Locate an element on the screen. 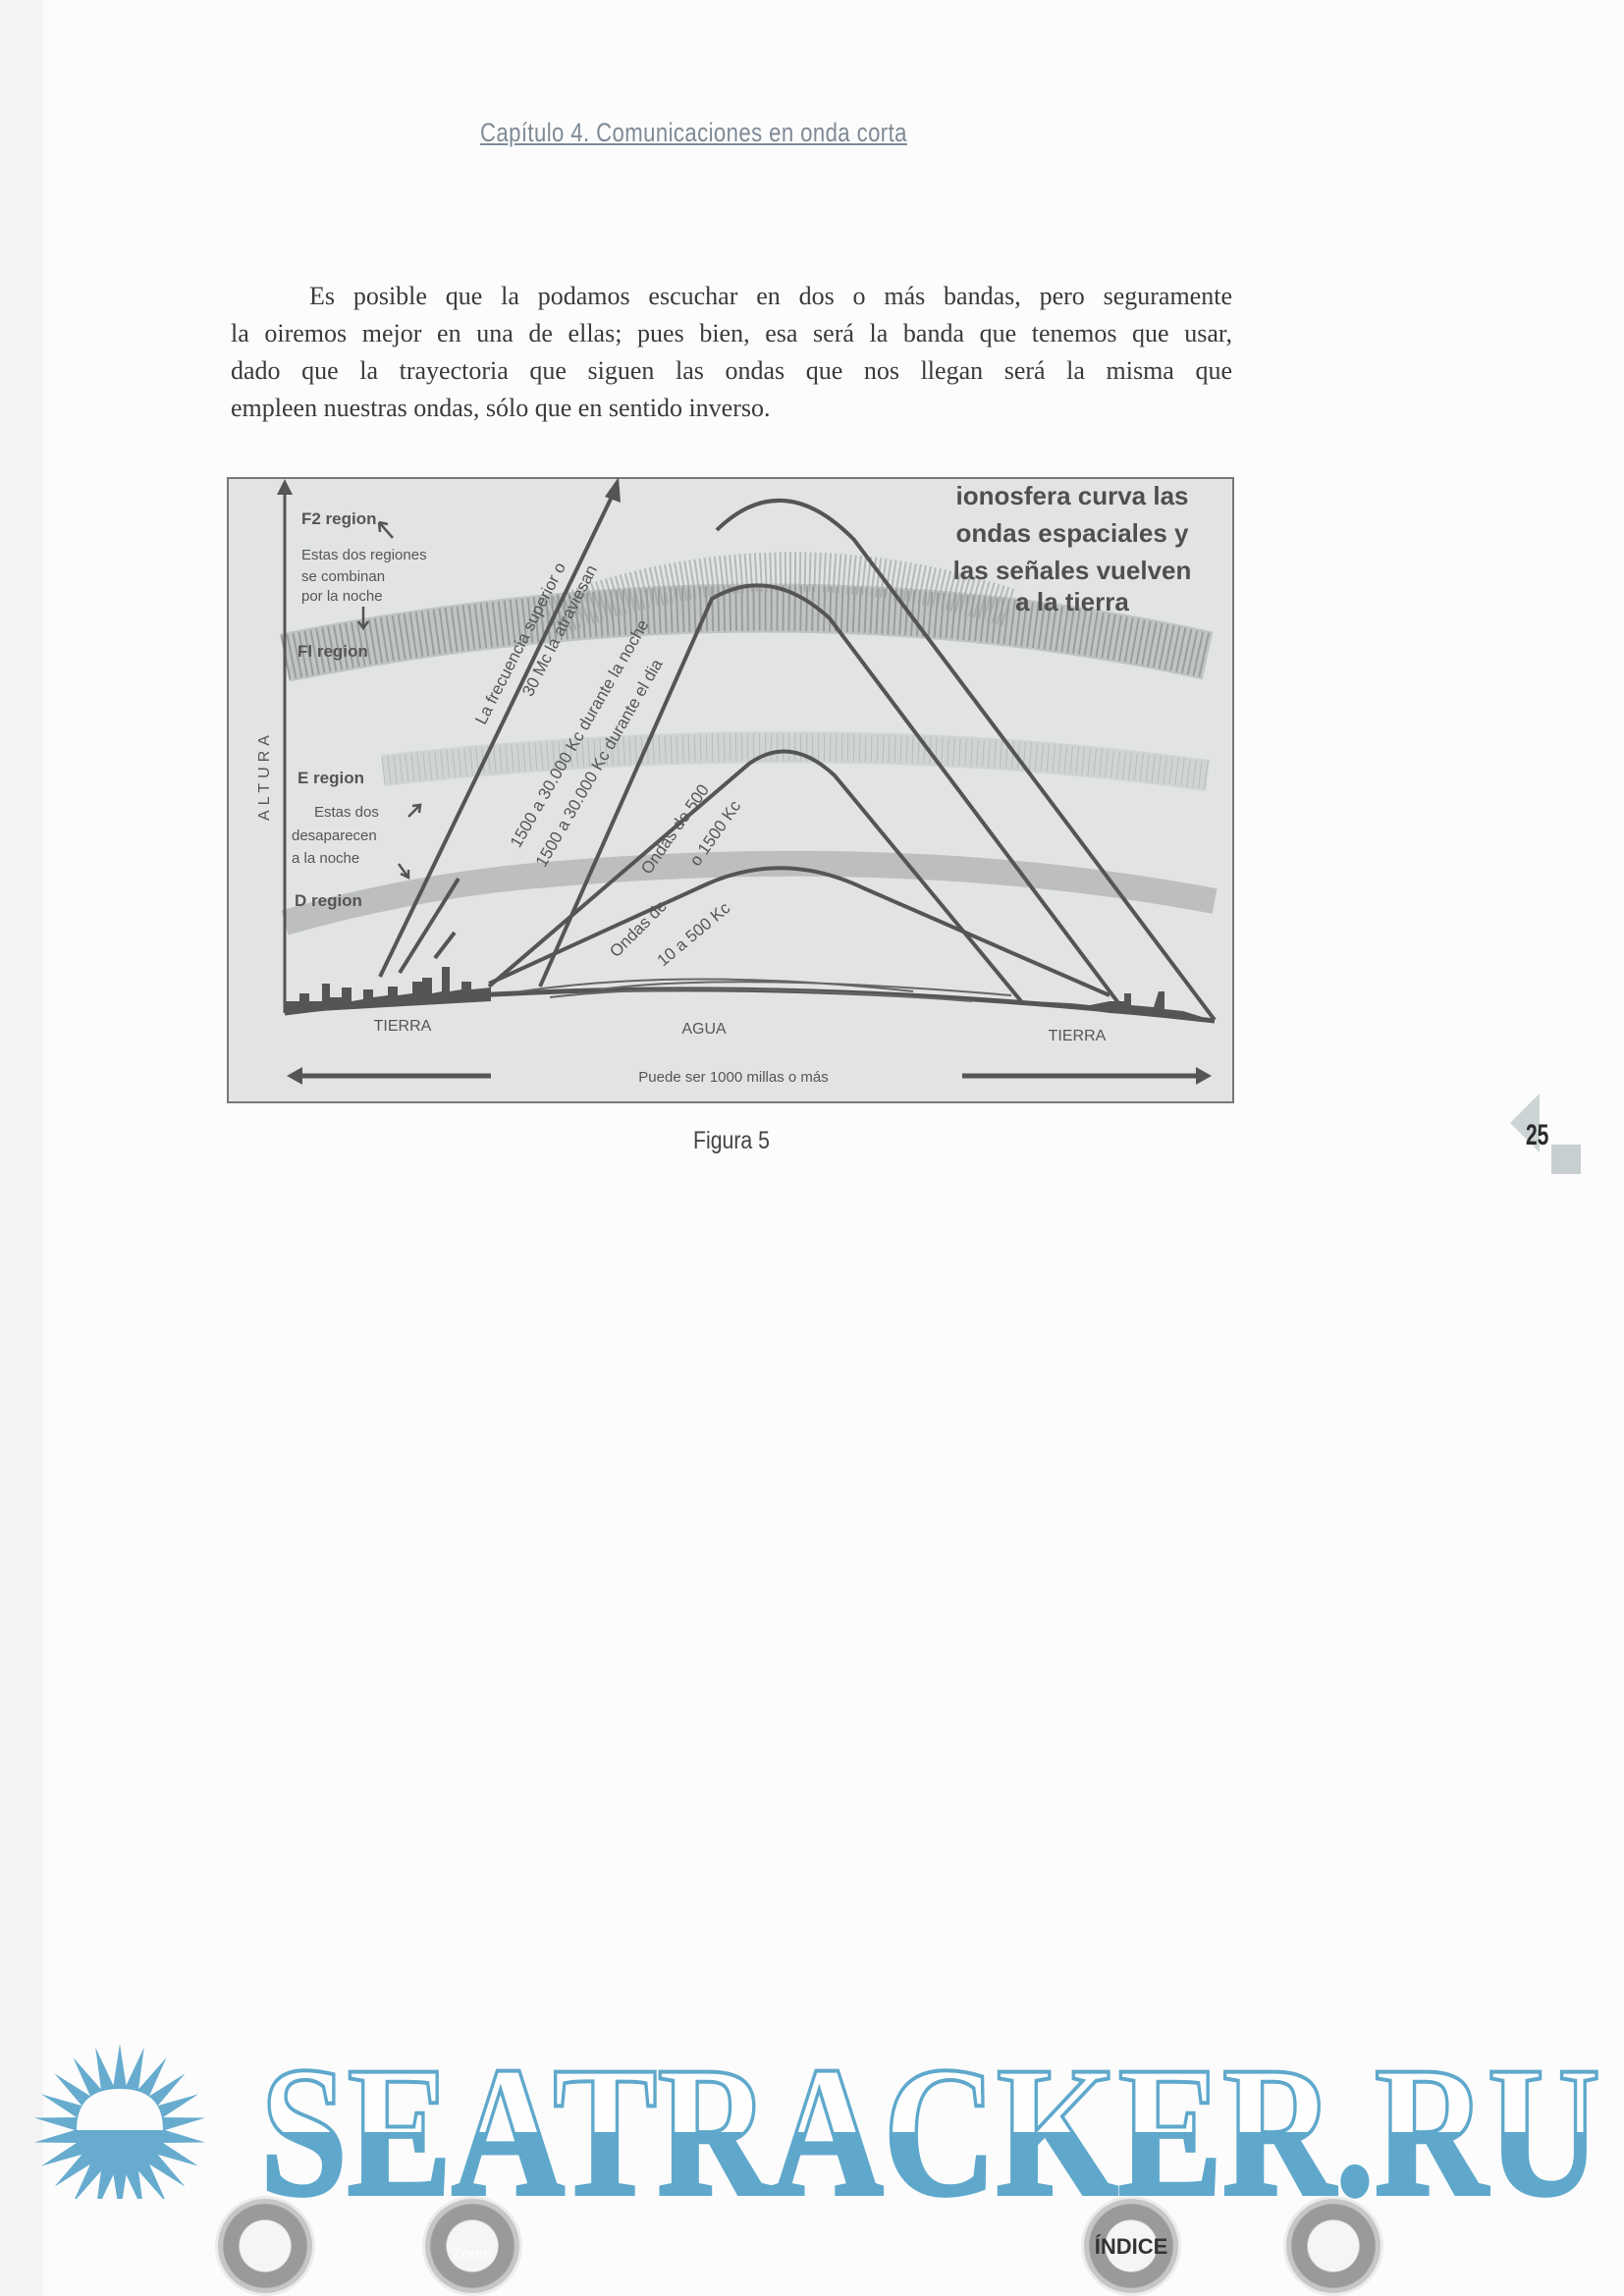 This screenshot has height=2296, width=1624. d-region-label: D region is located at coordinates (328, 900).